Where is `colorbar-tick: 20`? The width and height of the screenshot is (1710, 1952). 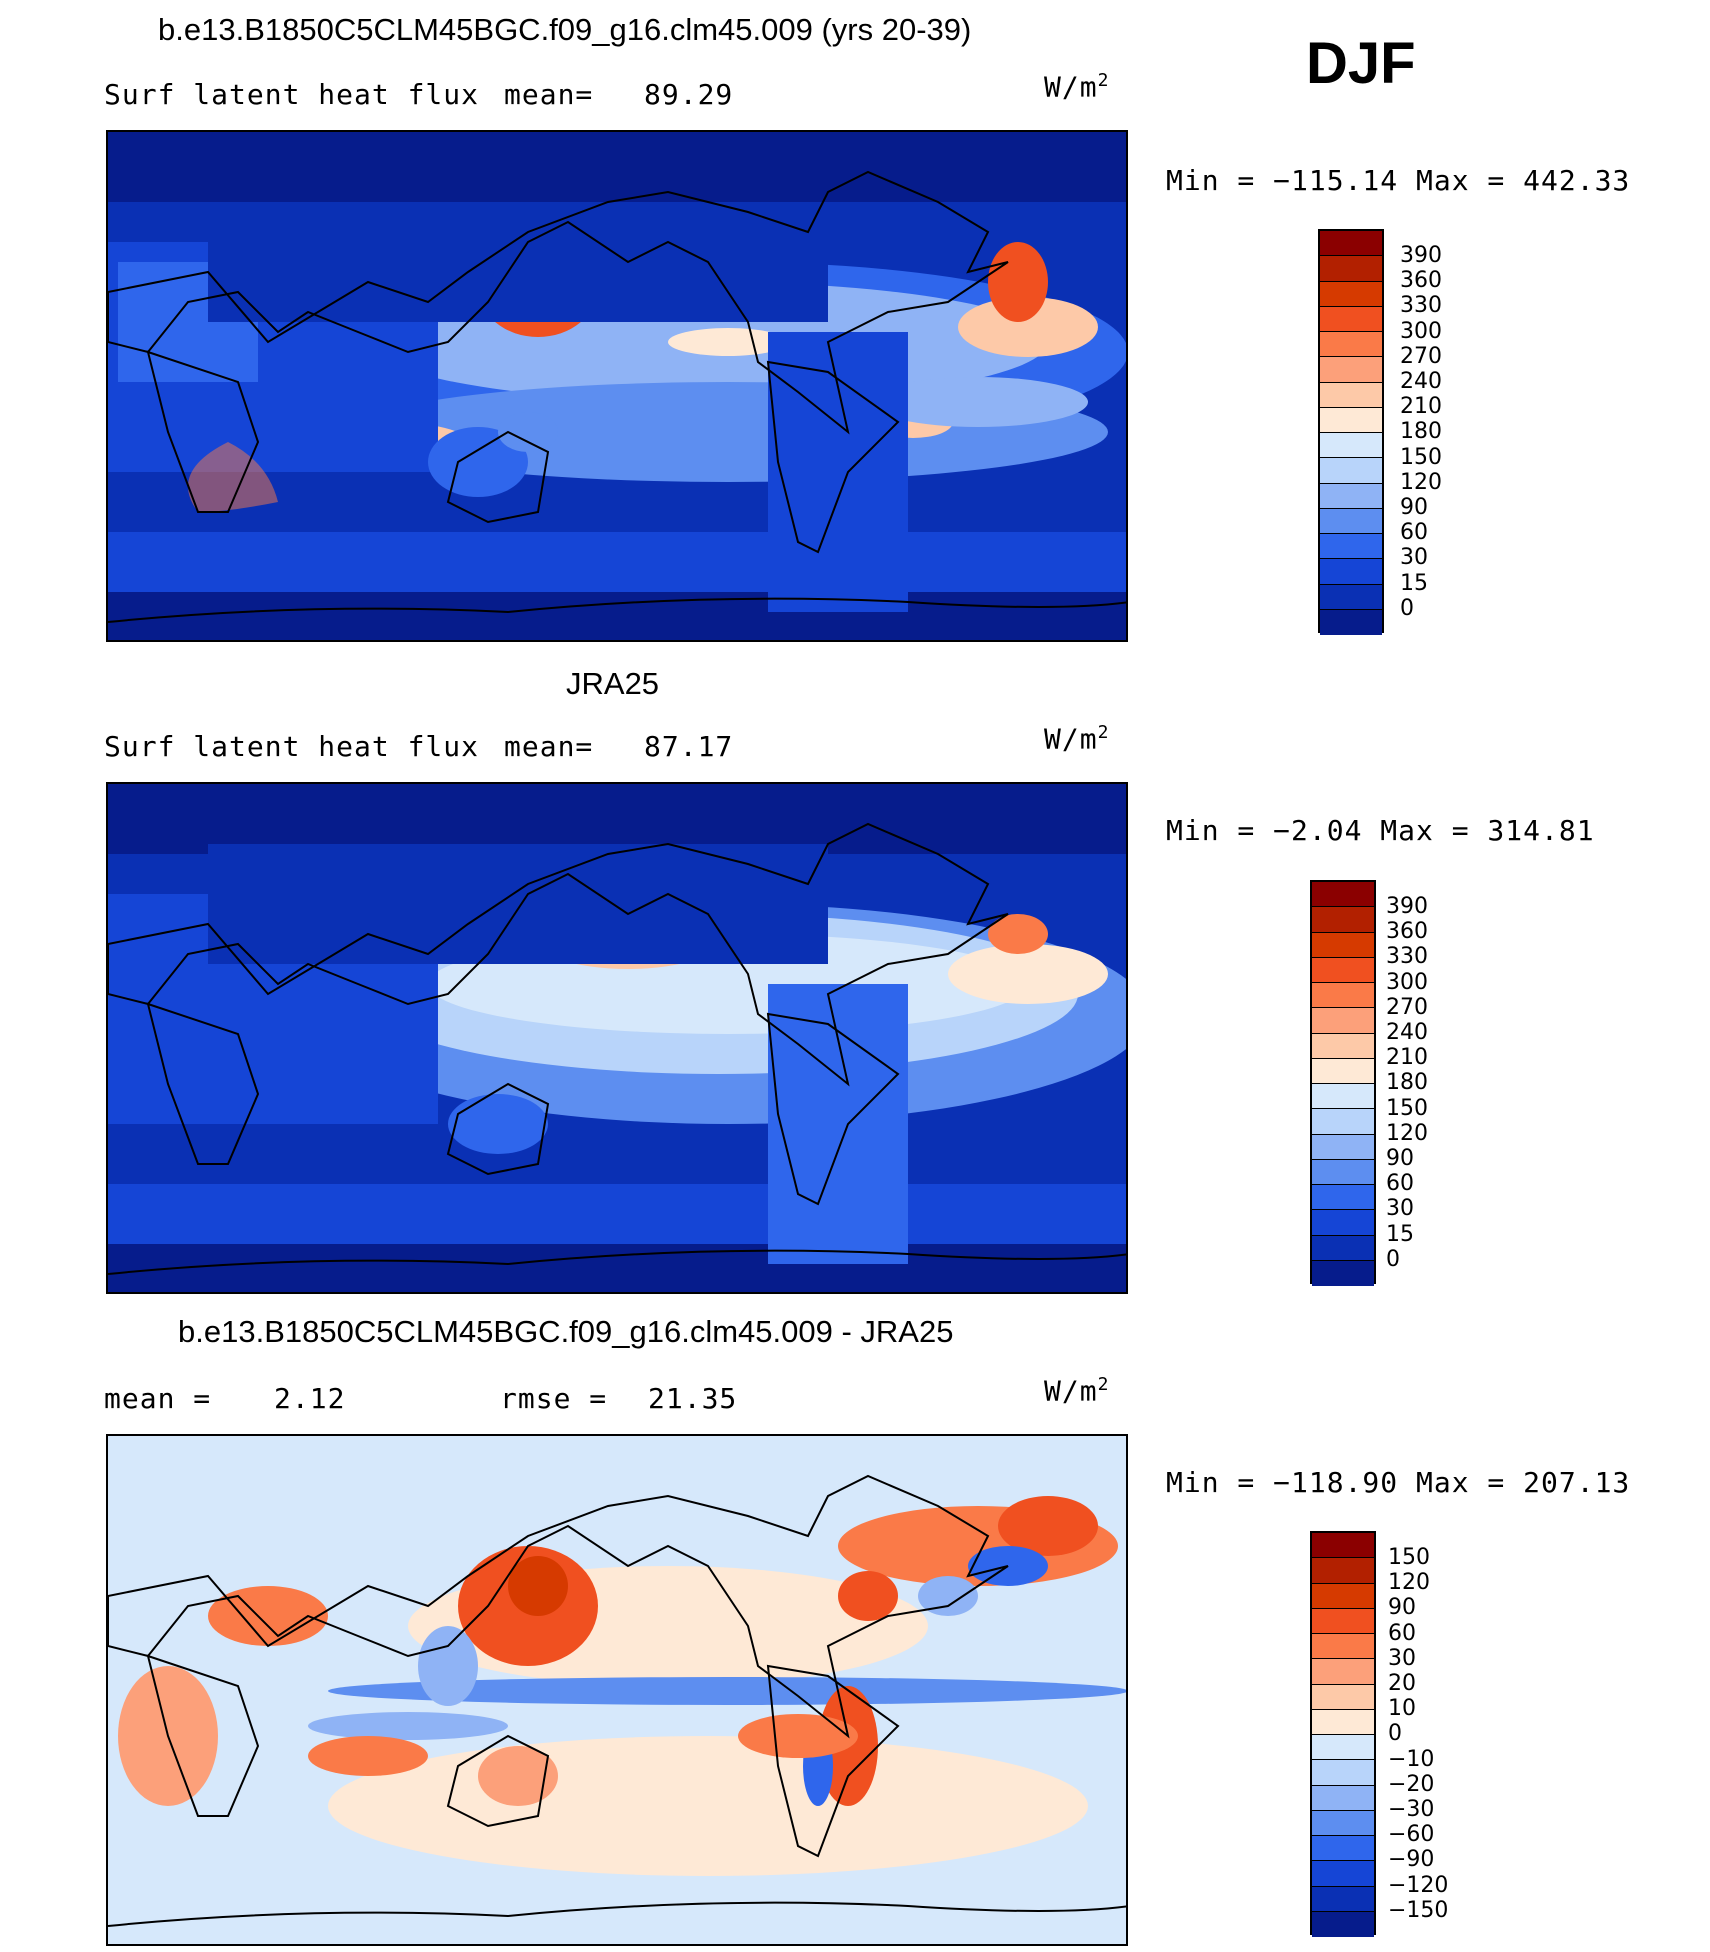 colorbar-tick: 20 is located at coordinates (1402, 1684).